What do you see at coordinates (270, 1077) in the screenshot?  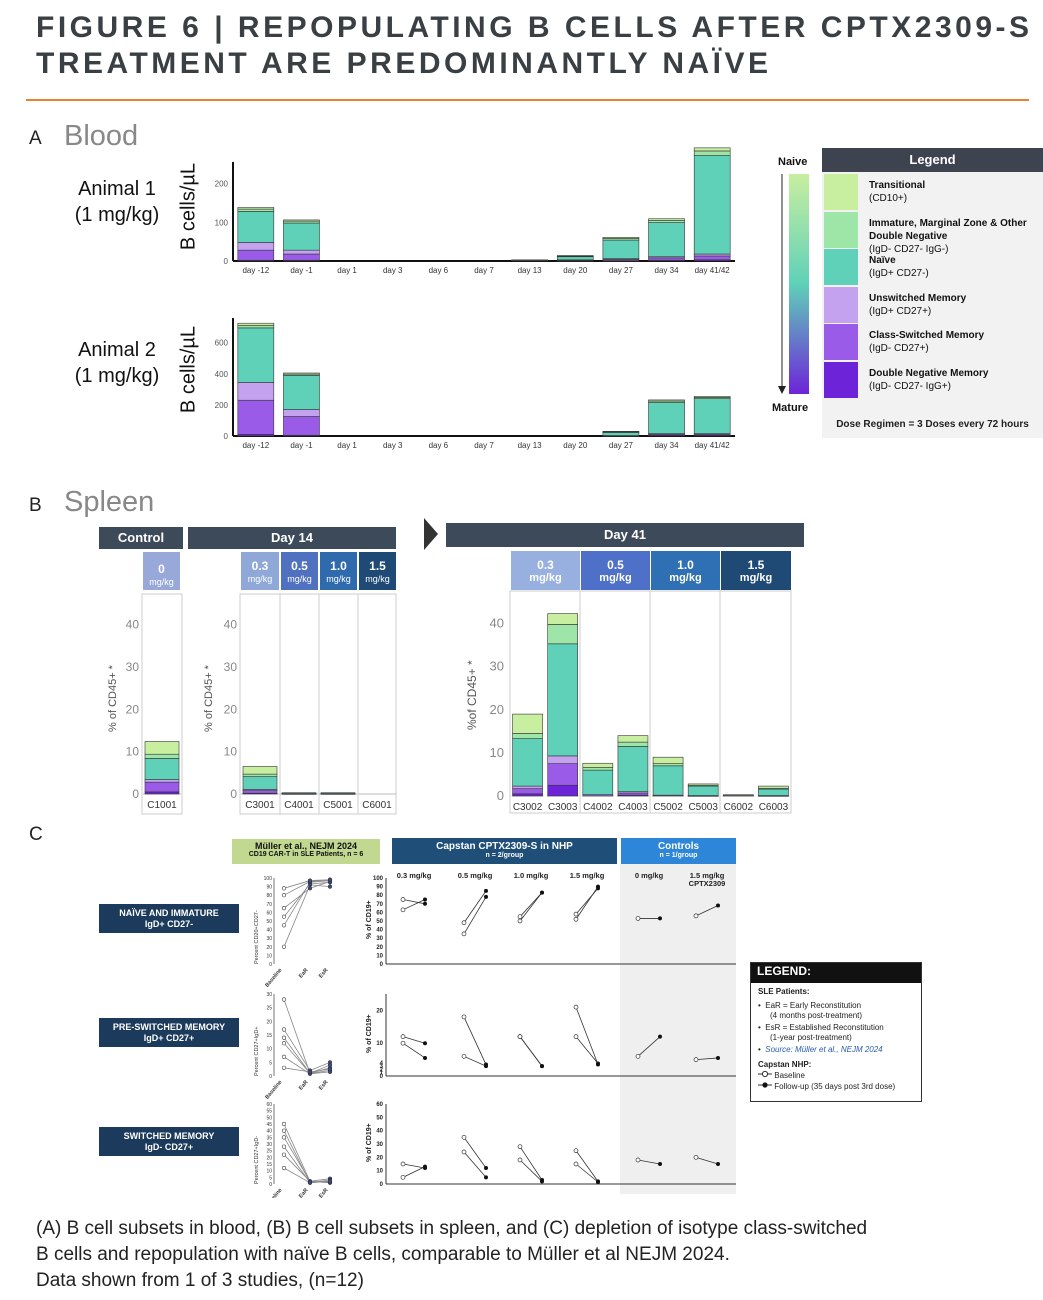 I see `muller-y-tick: 0` at bounding box center [270, 1077].